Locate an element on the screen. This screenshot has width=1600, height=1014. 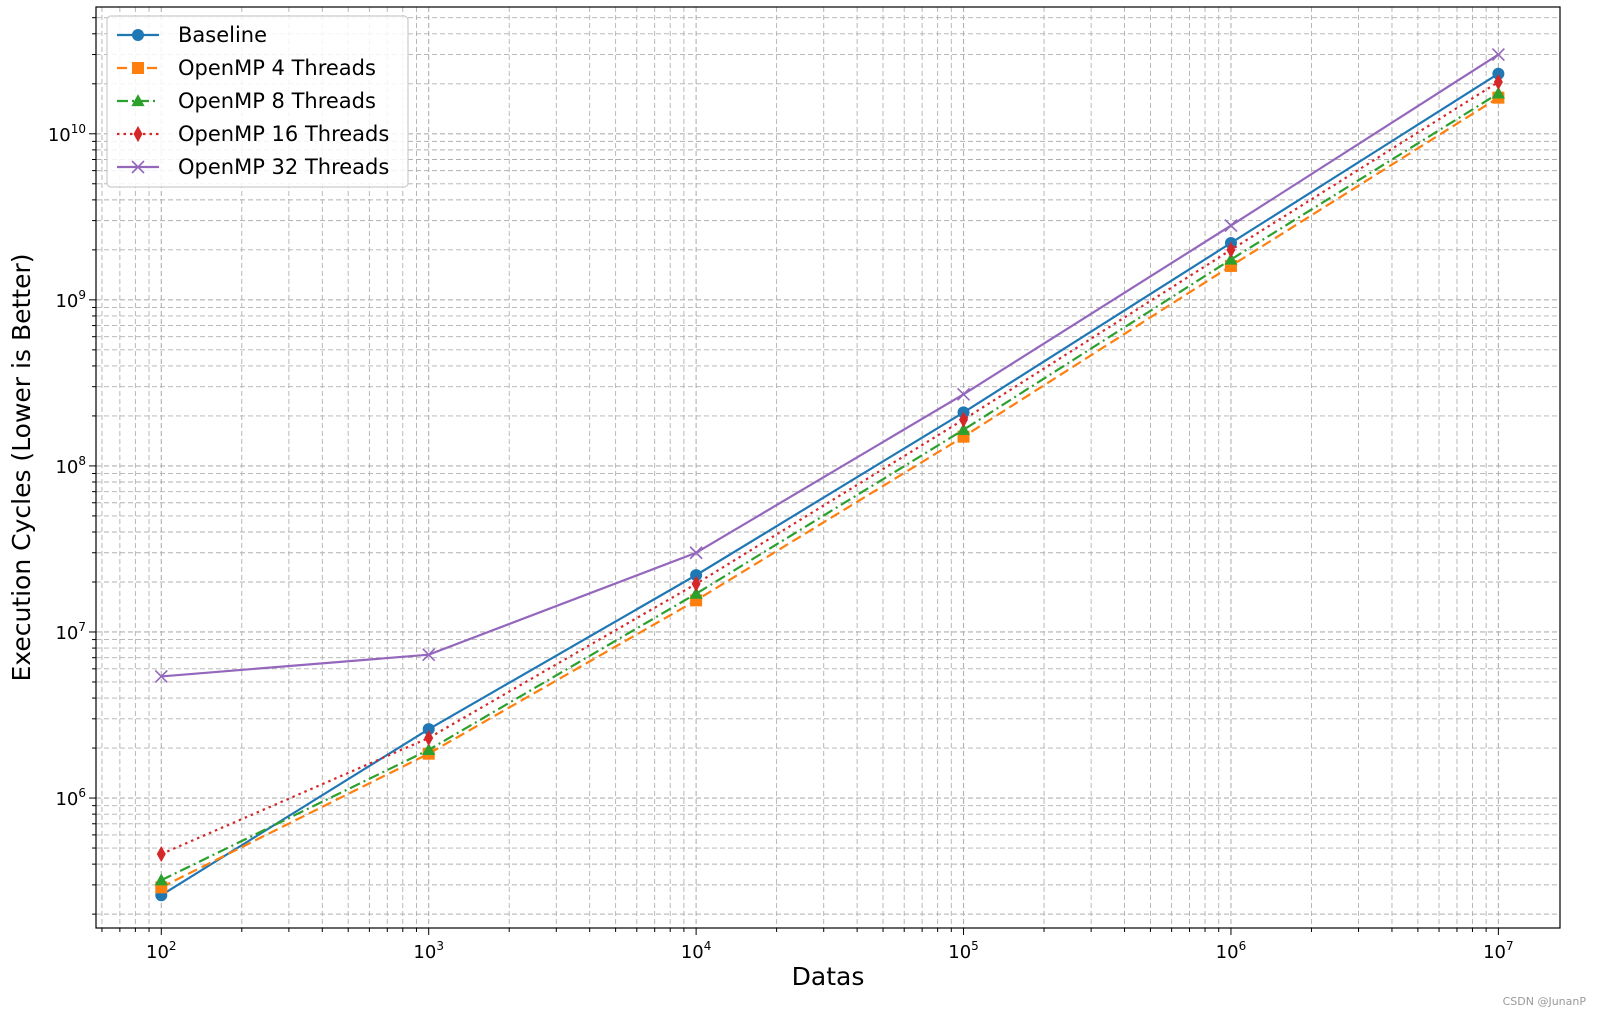
x-tick-label: 10⁷ is located at coordinates (1498, 951).